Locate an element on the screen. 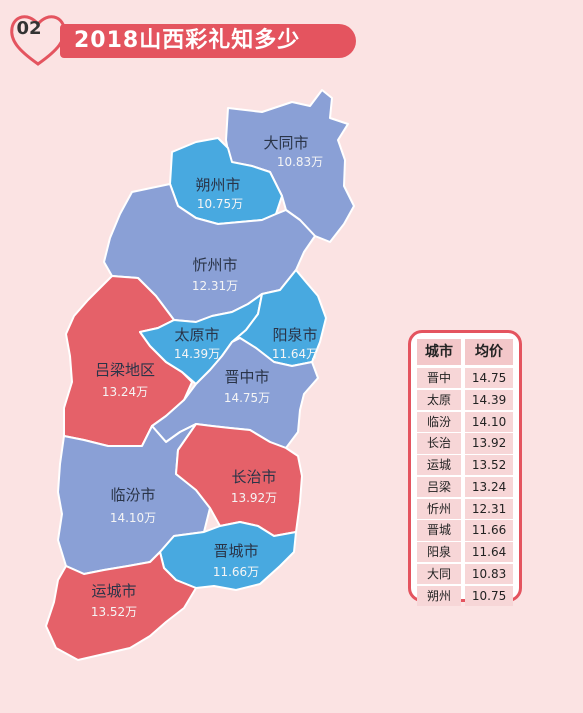 The height and width of the screenshot is (713, 583). table-cell-price: 11.64 is located at coordinates (489, 552).